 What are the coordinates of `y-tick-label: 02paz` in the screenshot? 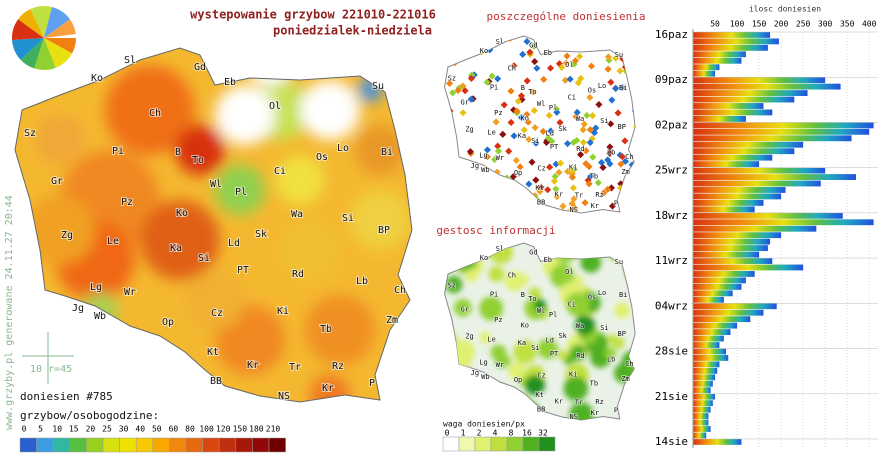 It's located at (671, 124).